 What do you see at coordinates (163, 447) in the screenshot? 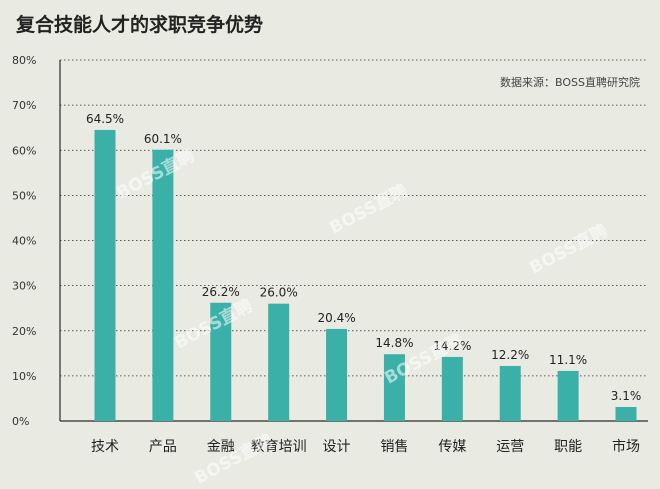
I see `x-tick-label: 产品` at bounding box center [163, 447].